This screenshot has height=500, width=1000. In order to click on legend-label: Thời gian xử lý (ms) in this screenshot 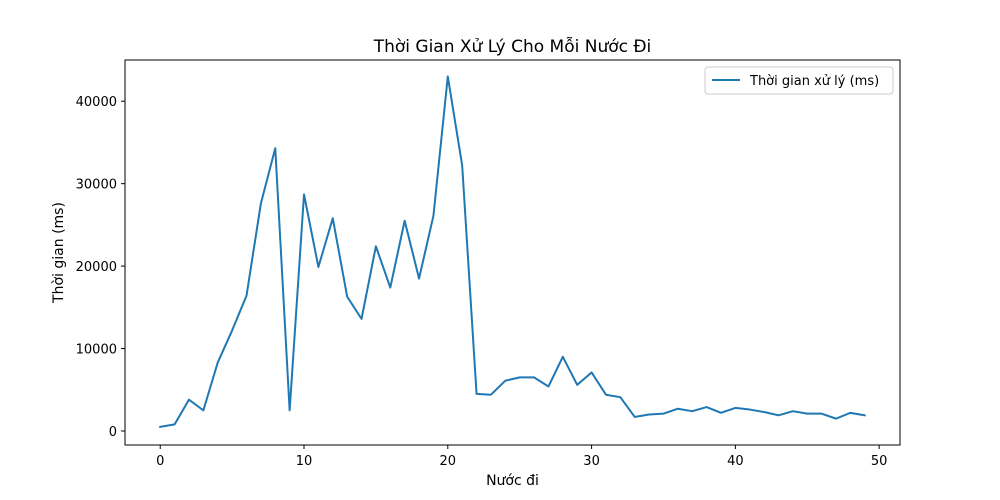, I will do `click(814, 81)`.